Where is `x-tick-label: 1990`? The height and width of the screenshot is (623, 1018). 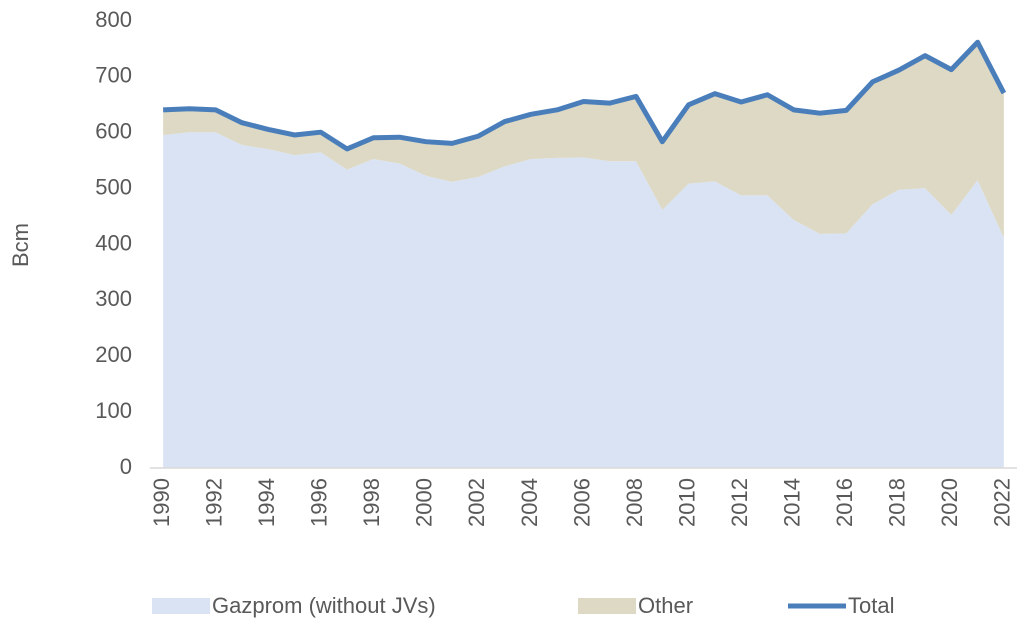
x-tick-label: 1990 is located at coordinates (161, 502).